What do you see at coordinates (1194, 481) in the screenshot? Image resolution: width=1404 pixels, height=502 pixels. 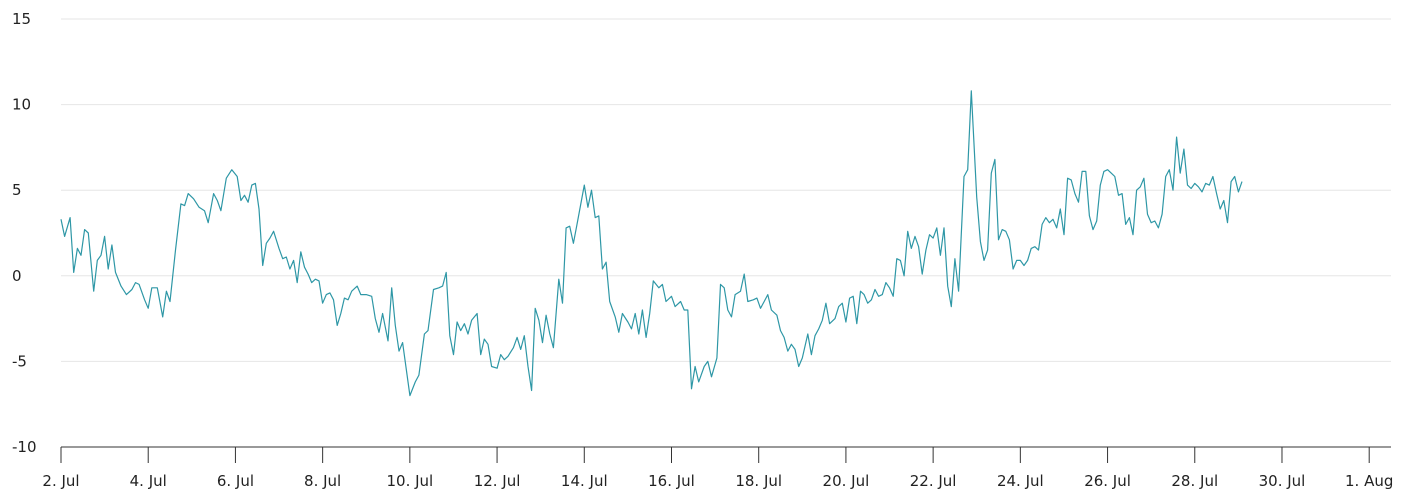 I see `x-tick-label: 28. Jul` at bounding box center [1194, 481].